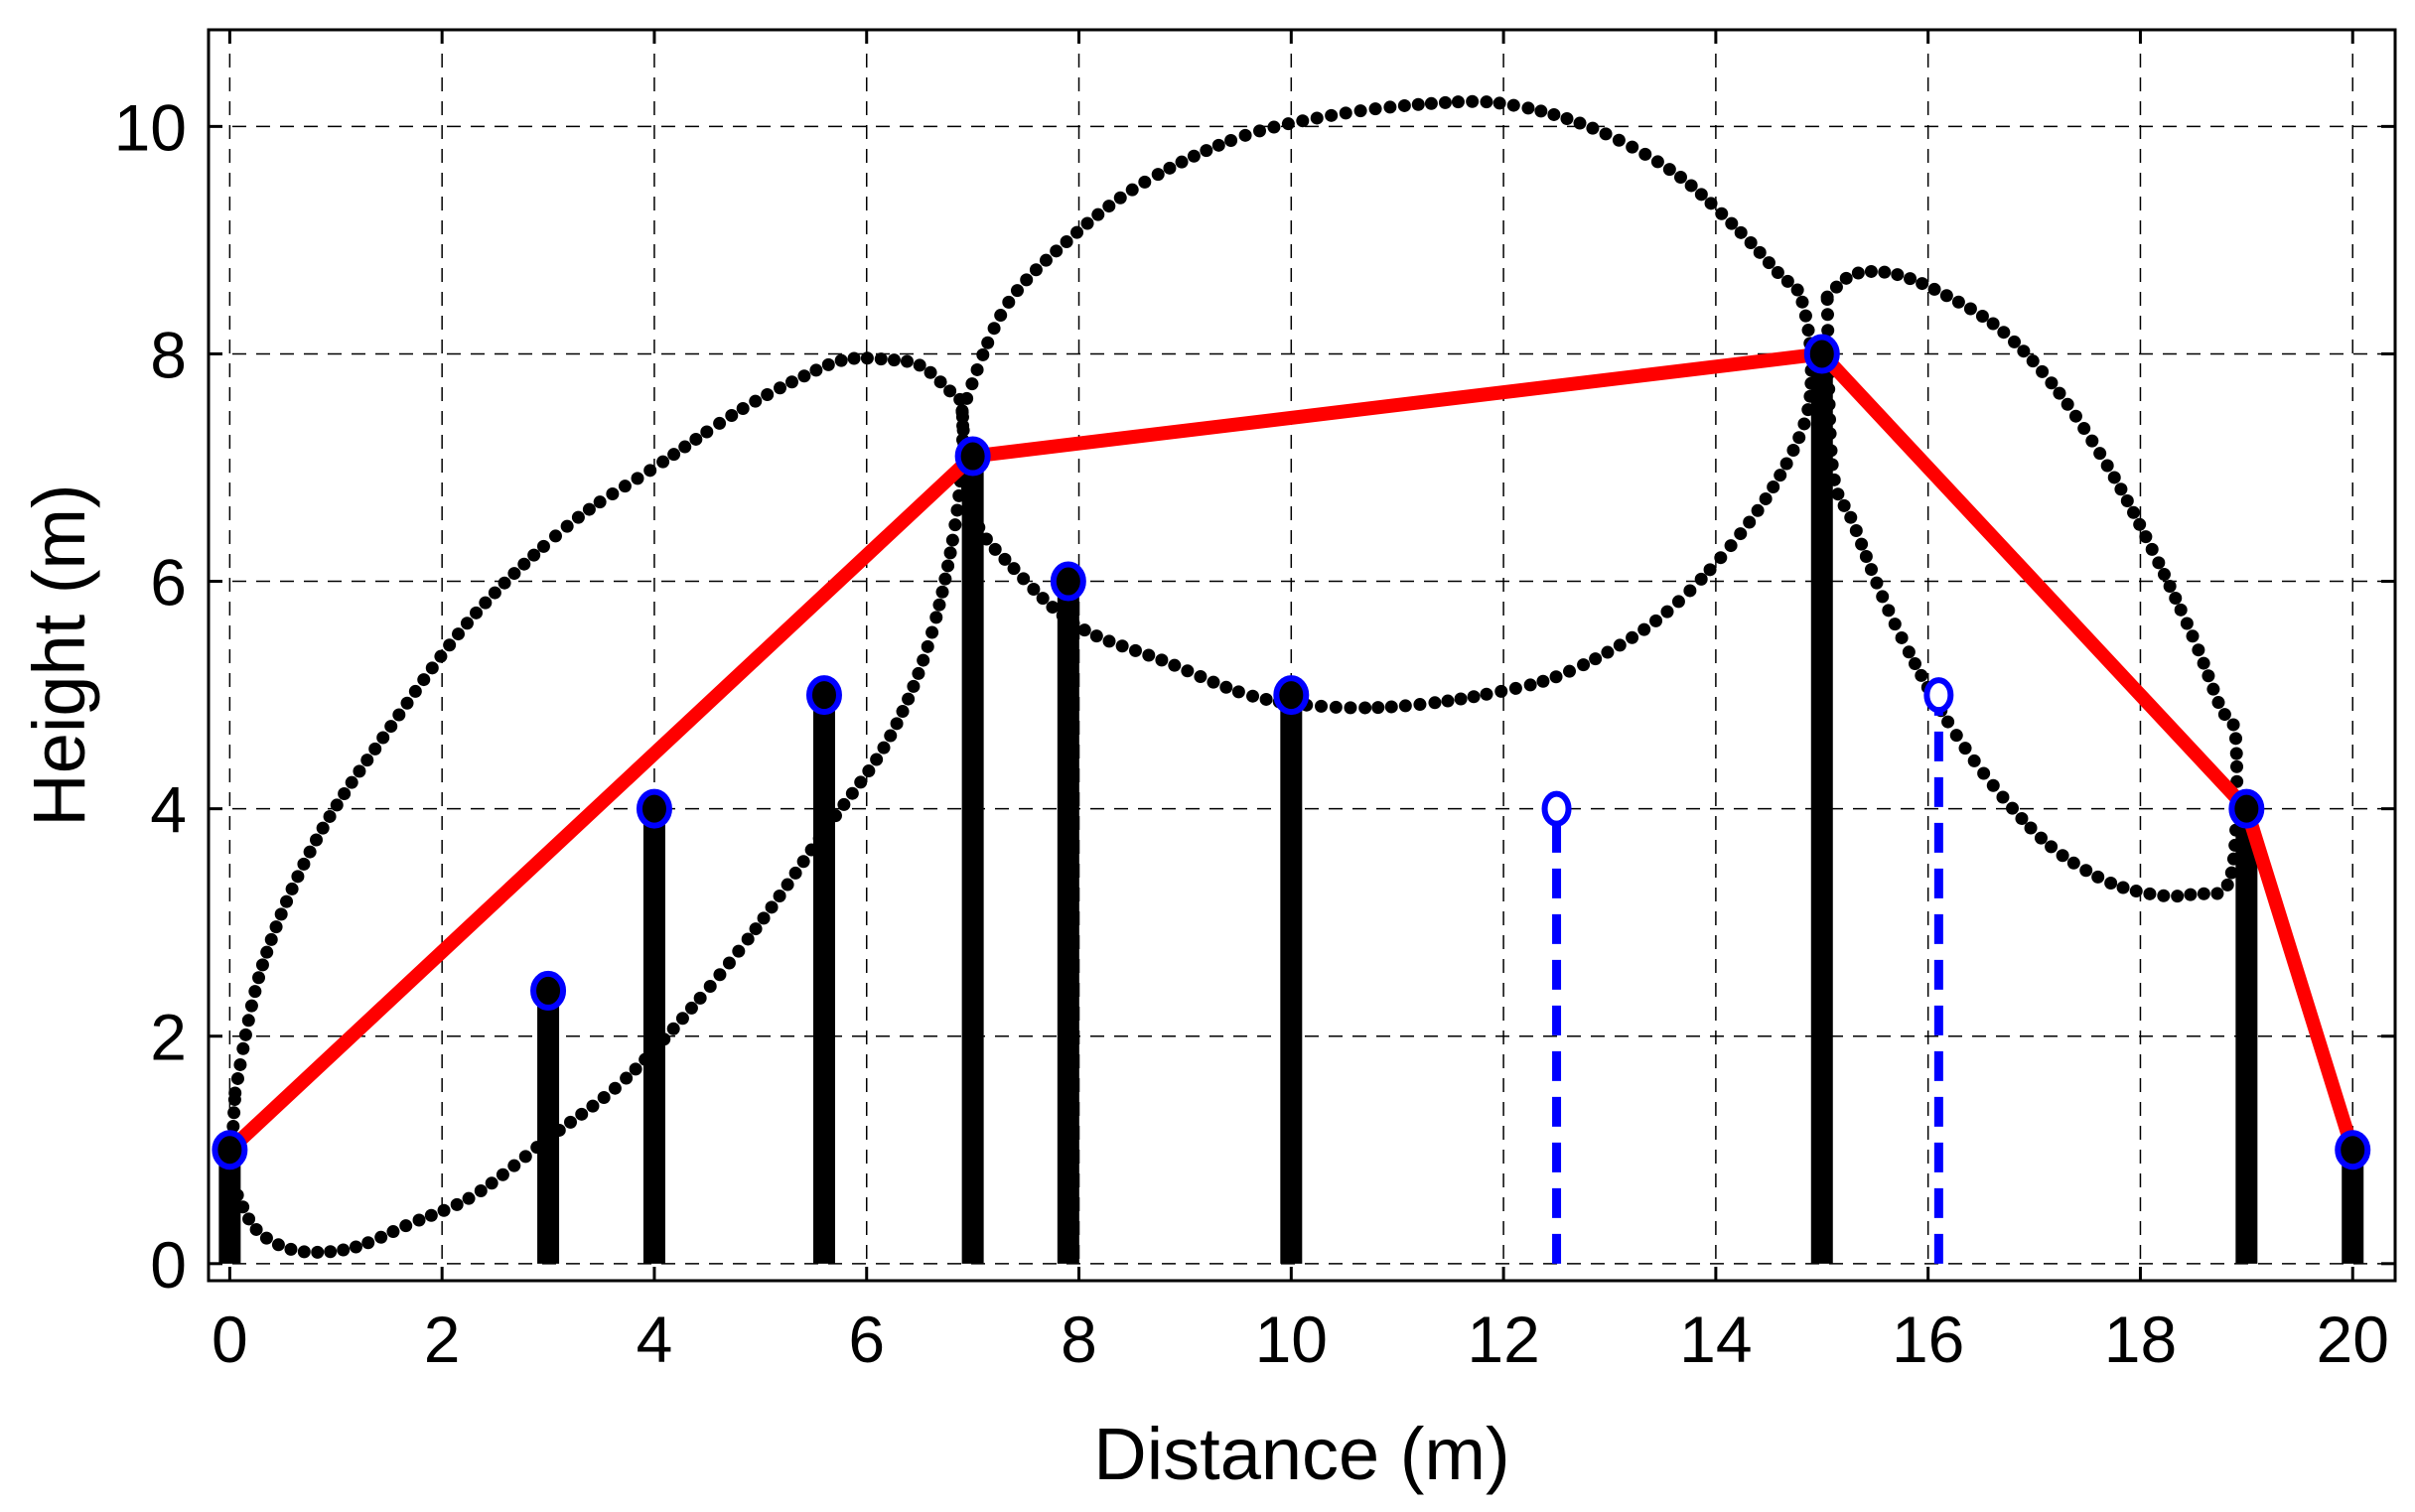 Image resolution: width=2415 pixels, height=1512 pixels. I want to click on x-tick-label: 8, so click(1079, 1339).